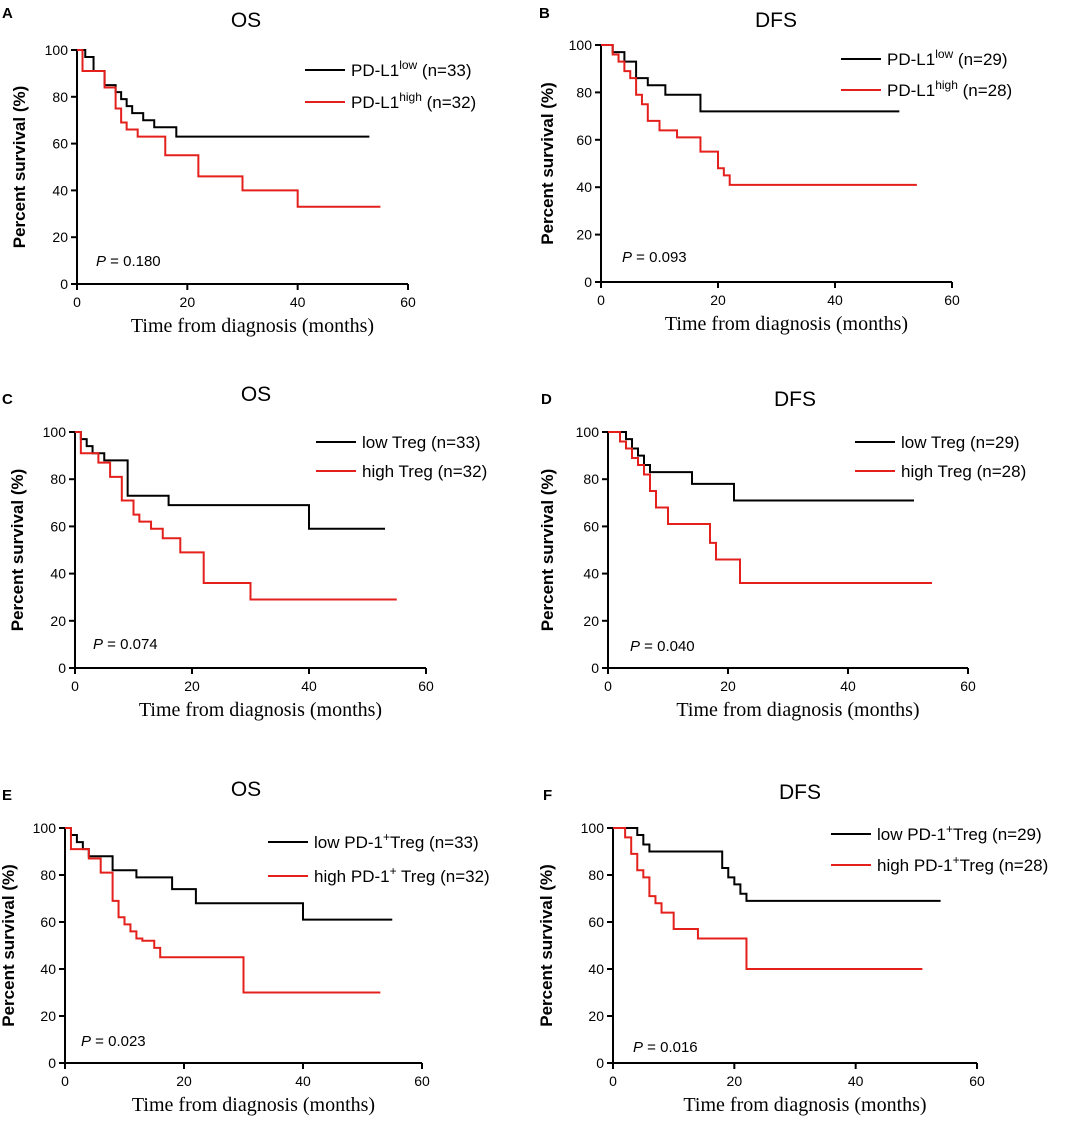  What do you see at coordinates (402, 875) in the screenshot?
I see `legend-label: high PD-1+ Treg (n=32)` at bounding box center [402, 875].